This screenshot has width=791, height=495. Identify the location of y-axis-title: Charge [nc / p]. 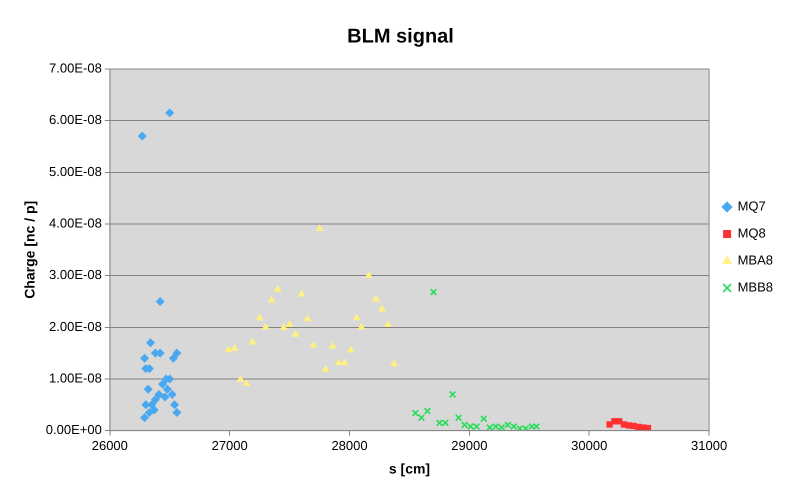
(29, 249).